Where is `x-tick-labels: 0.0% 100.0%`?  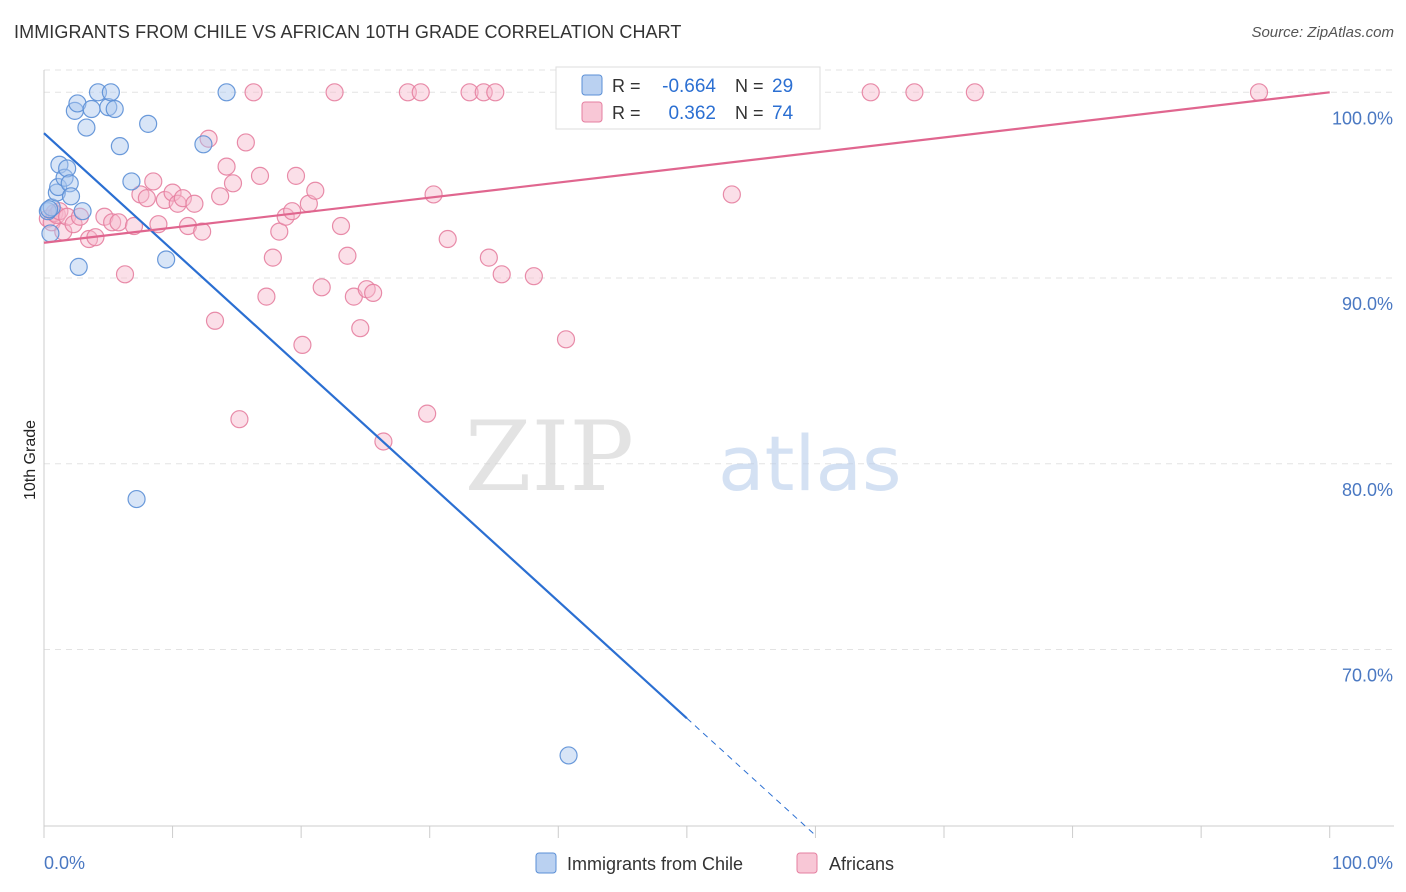
x-tick-labels: 0.0% 100.0% is located at coordinates (718, 863).